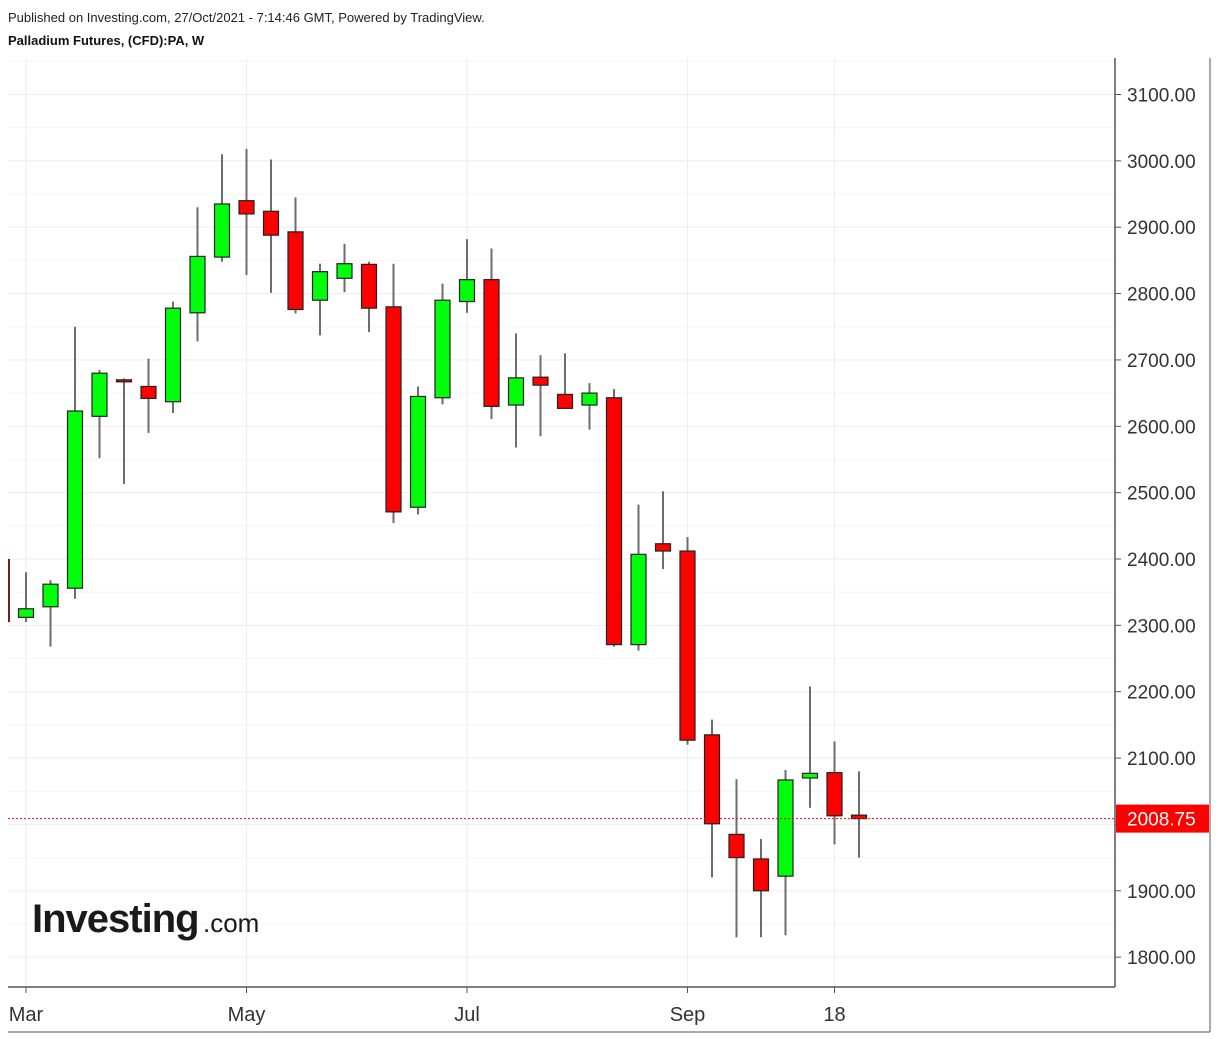 The width and height of the screenshot is (1218, 1039). Describe the element at coordinates (26, 1015) in the screenshot. I see `x-tick-label: Mar` at that location.